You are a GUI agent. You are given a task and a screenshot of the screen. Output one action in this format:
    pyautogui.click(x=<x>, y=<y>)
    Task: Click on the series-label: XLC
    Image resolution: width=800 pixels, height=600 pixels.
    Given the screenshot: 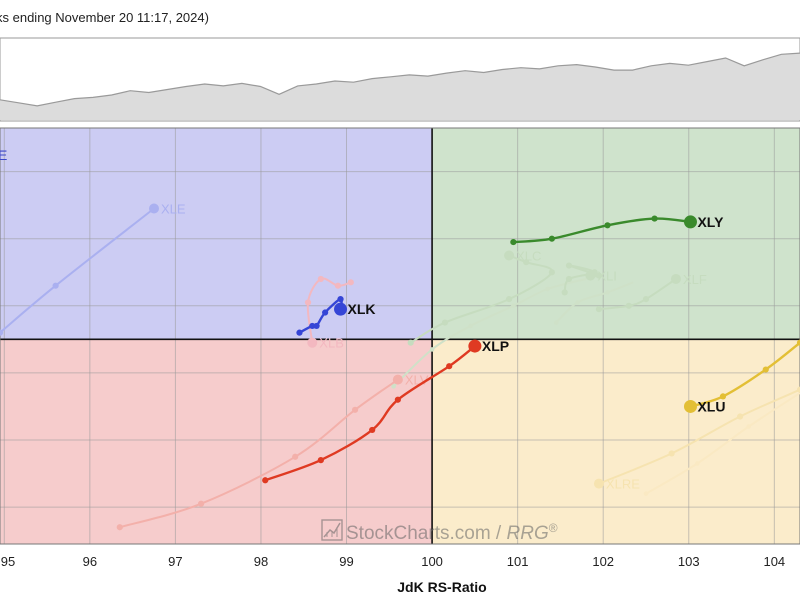 What is the action you would take?
    pyautogui.click(x=528, y=255)
    